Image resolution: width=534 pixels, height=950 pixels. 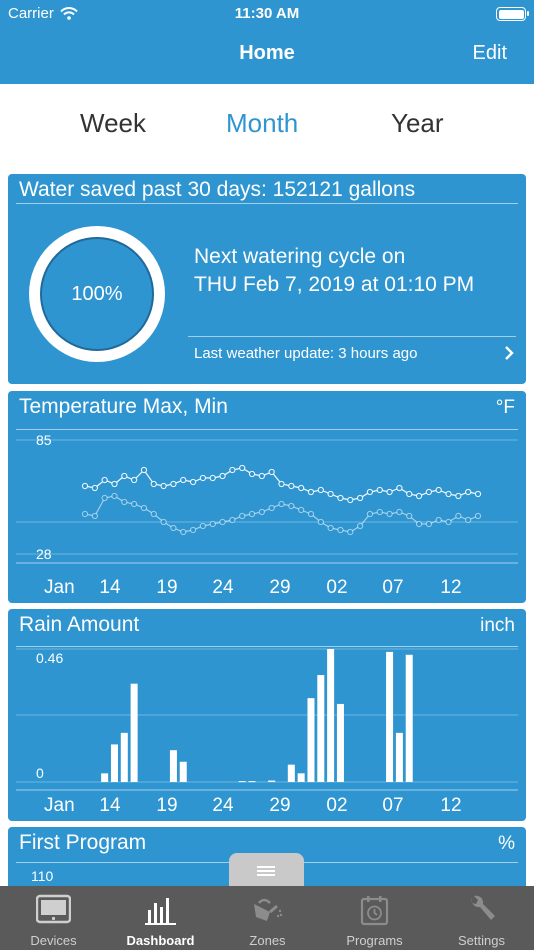 What do you see at coordinates (481, 940) in the screenshot?
I see `tab-label: Settings` at bounding box center [481, 940].